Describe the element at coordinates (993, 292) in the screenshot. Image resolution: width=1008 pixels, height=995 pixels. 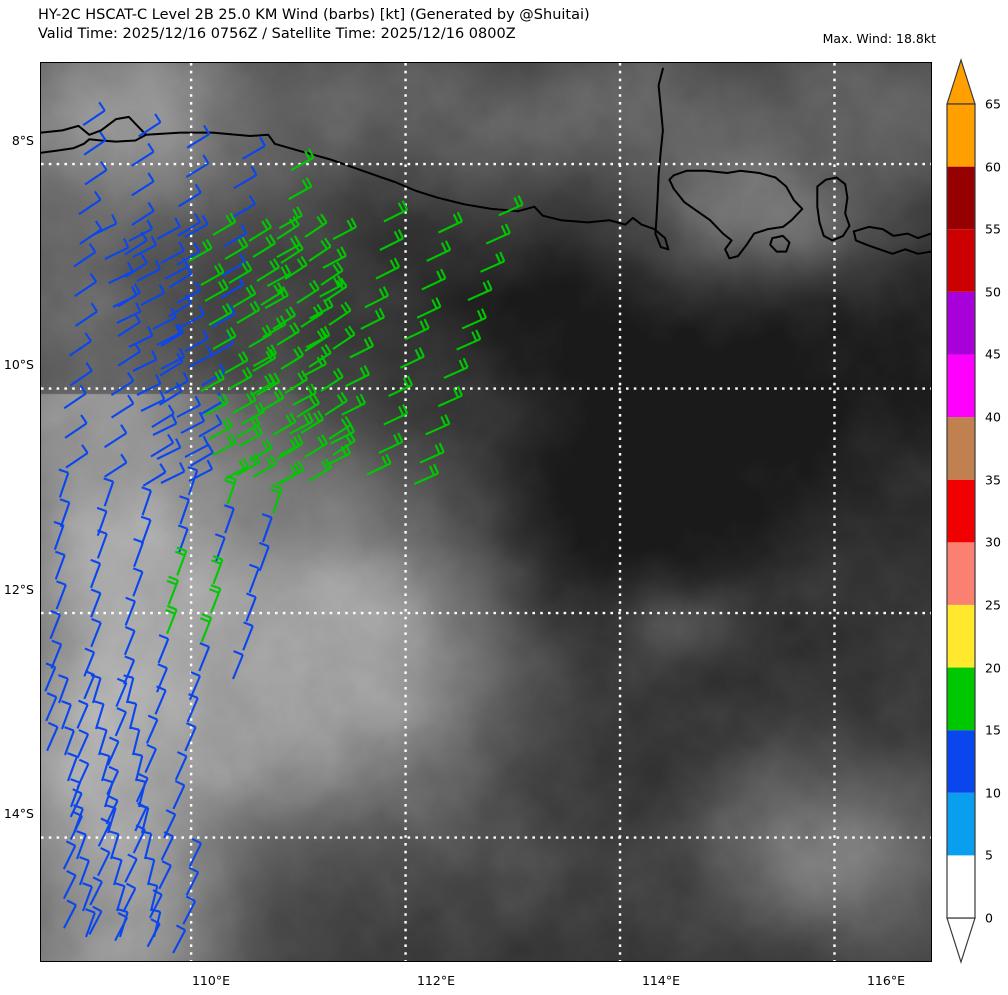
I see `colorbar-tick-label: 50` at that location.